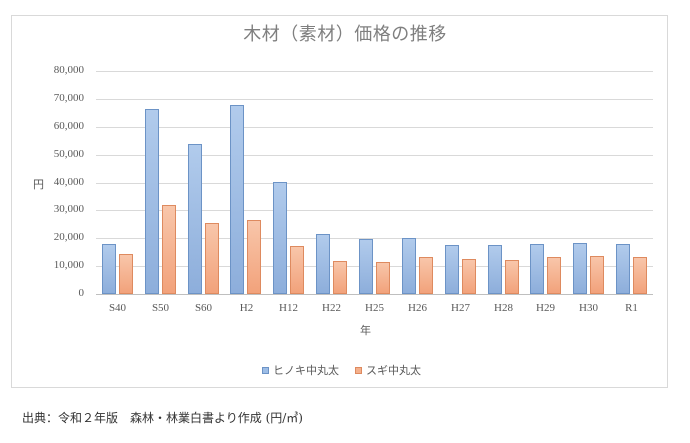 The width and height of the screenshot is (690, 443). Describe the element at coordinates (81, 293) in the screenshot. I see `y-tick-label: 0` at that location.